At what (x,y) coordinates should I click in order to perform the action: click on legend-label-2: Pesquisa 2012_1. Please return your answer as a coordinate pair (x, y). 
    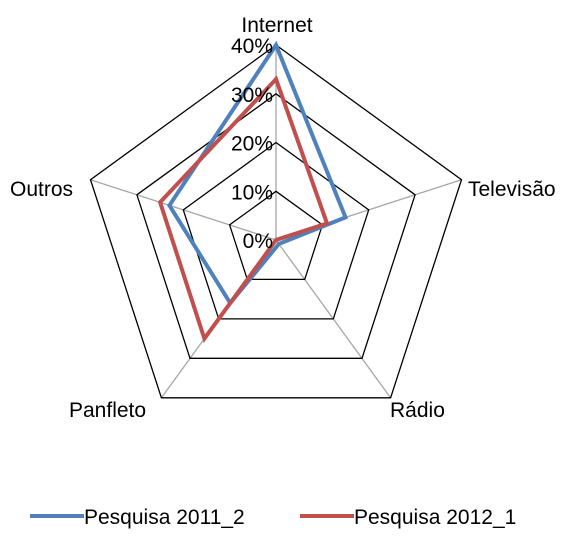
    Looking at the image, I should click on (435, 517).